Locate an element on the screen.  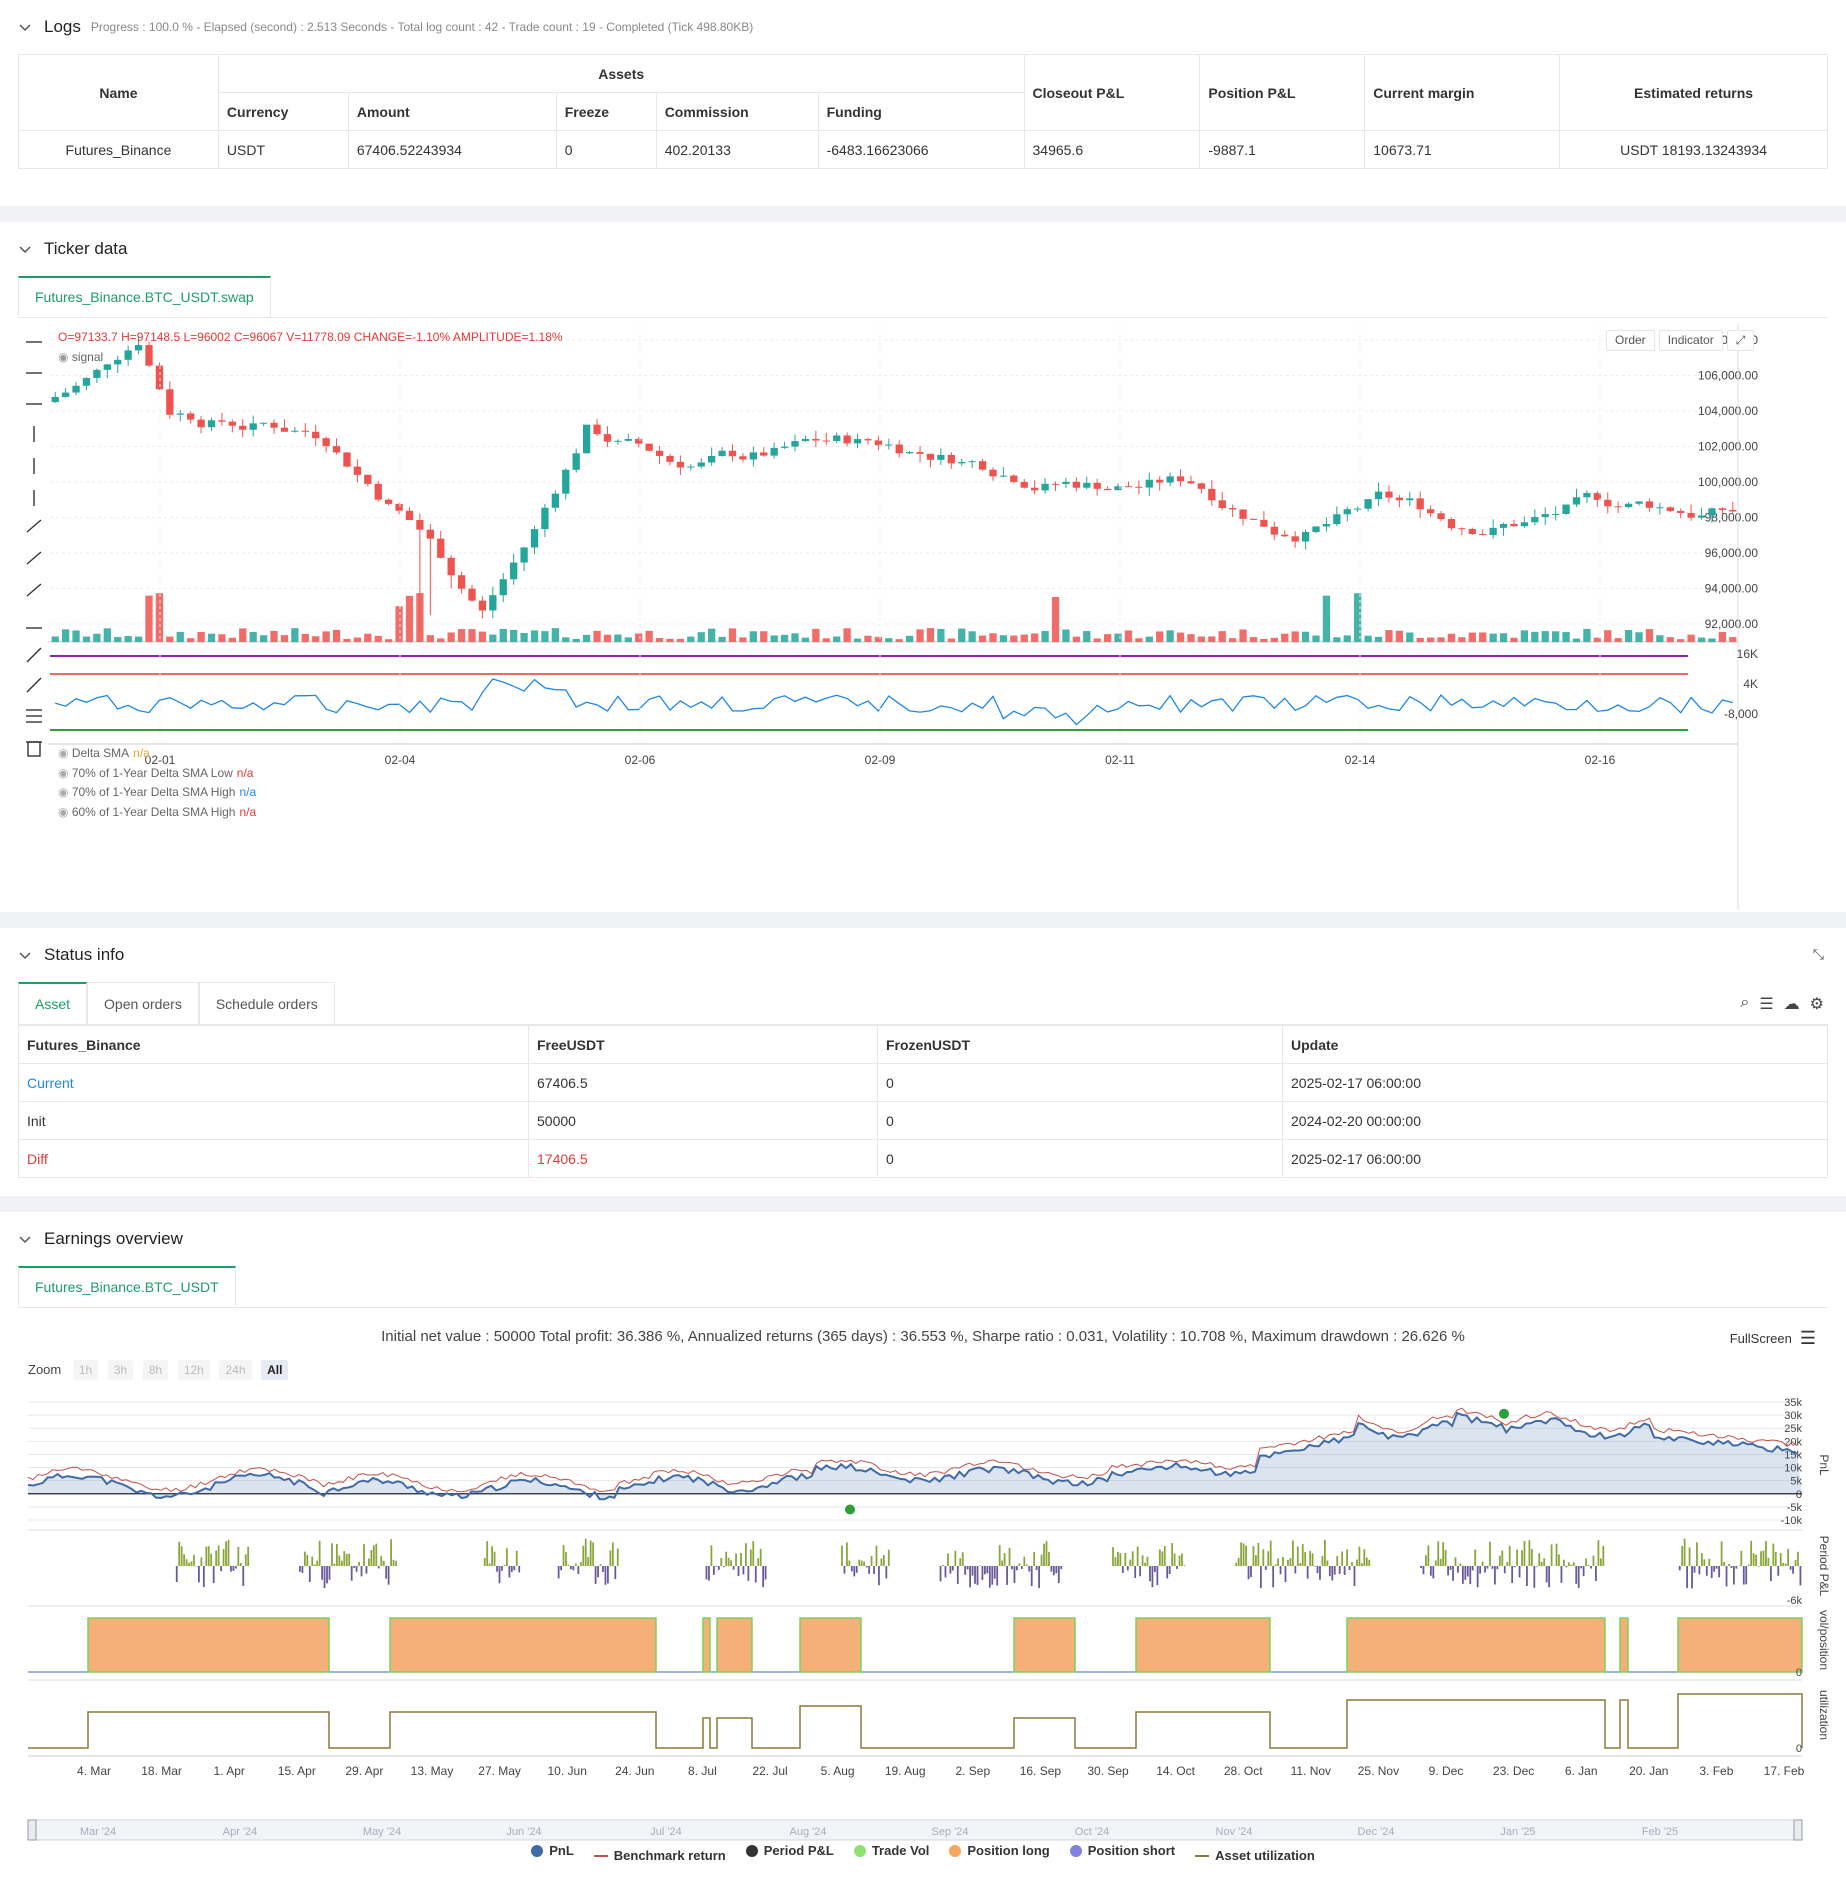
pnl-tick-label: 15k is located at coordinates (1793, 1455).